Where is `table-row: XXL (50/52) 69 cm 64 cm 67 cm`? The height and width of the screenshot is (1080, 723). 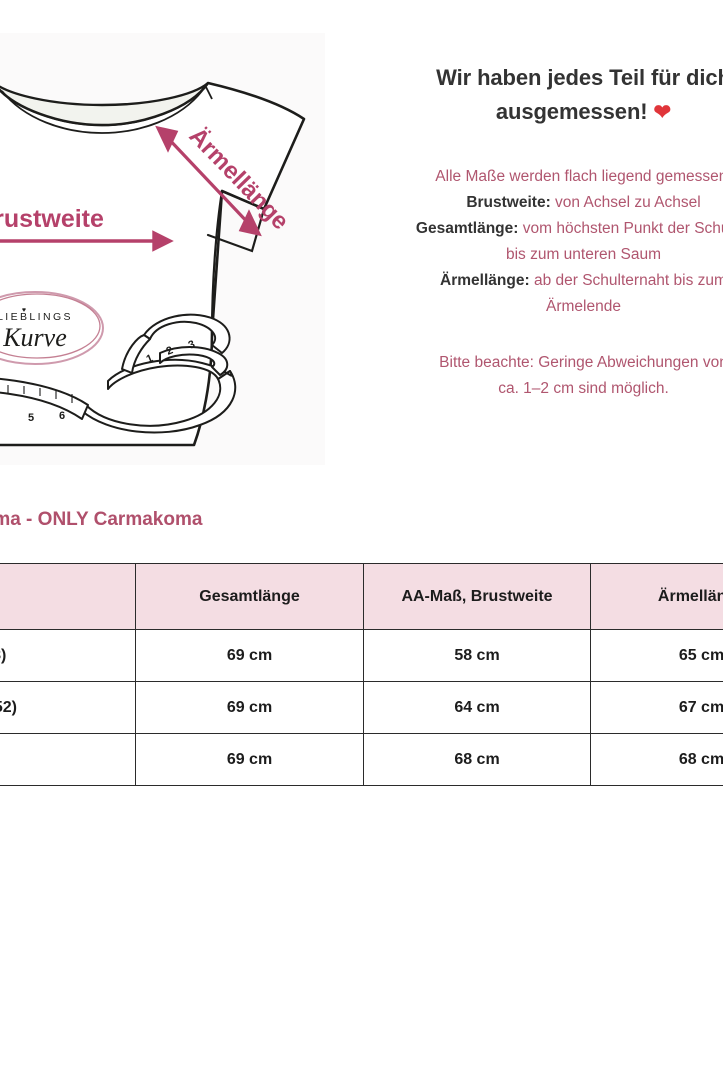 table-row: XXL (50/52) 69 cm 64 cm 67 cm is located at coordinates (361, 707).